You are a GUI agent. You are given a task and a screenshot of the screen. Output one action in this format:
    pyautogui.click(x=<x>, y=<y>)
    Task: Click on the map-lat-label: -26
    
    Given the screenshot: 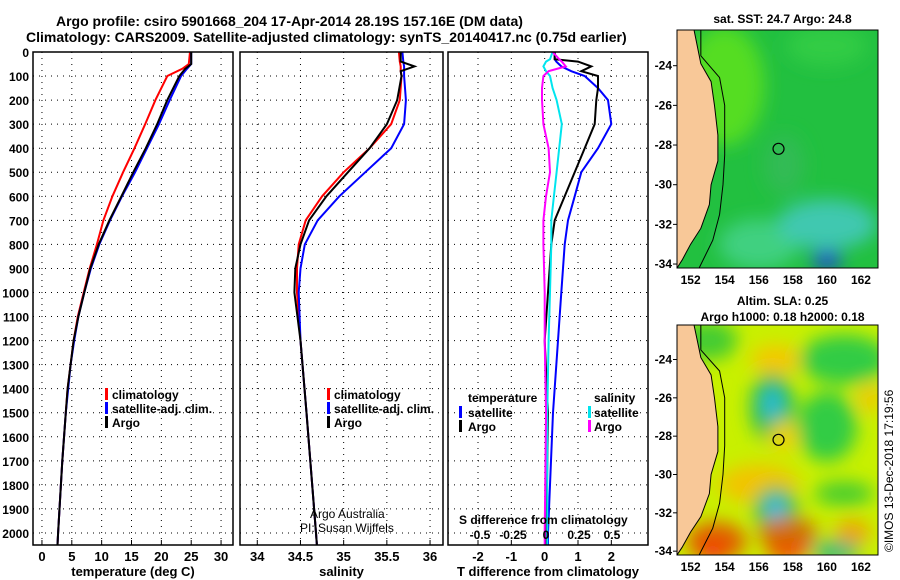 What is the action you would take?
    pyautogui.click(x=664, y=105)
    